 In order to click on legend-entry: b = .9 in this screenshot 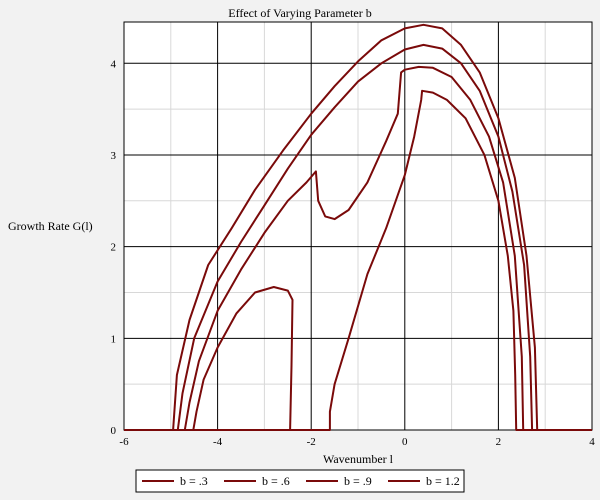, I will do `click(358, 481)`.